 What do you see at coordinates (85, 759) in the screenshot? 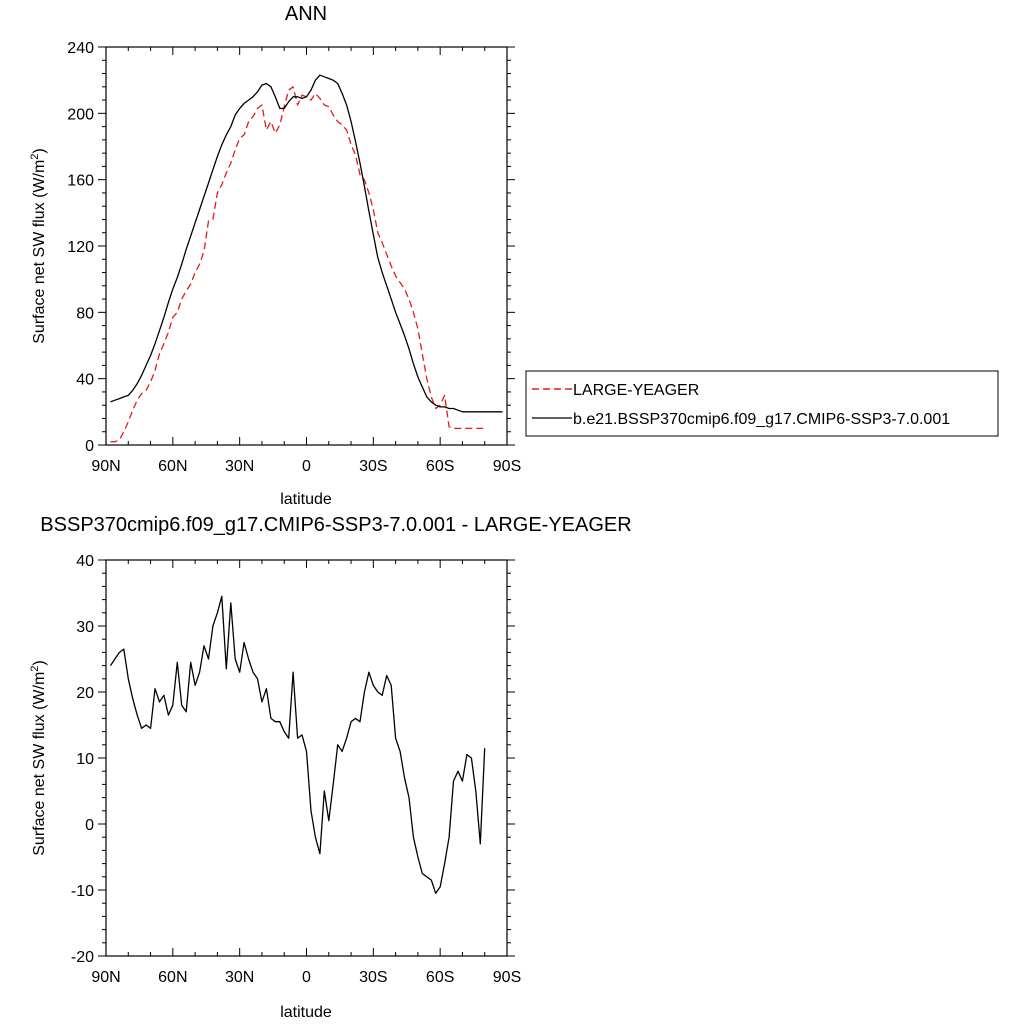
I see `bottom-y-tick-label: 10` at bounding box center [85, 759].